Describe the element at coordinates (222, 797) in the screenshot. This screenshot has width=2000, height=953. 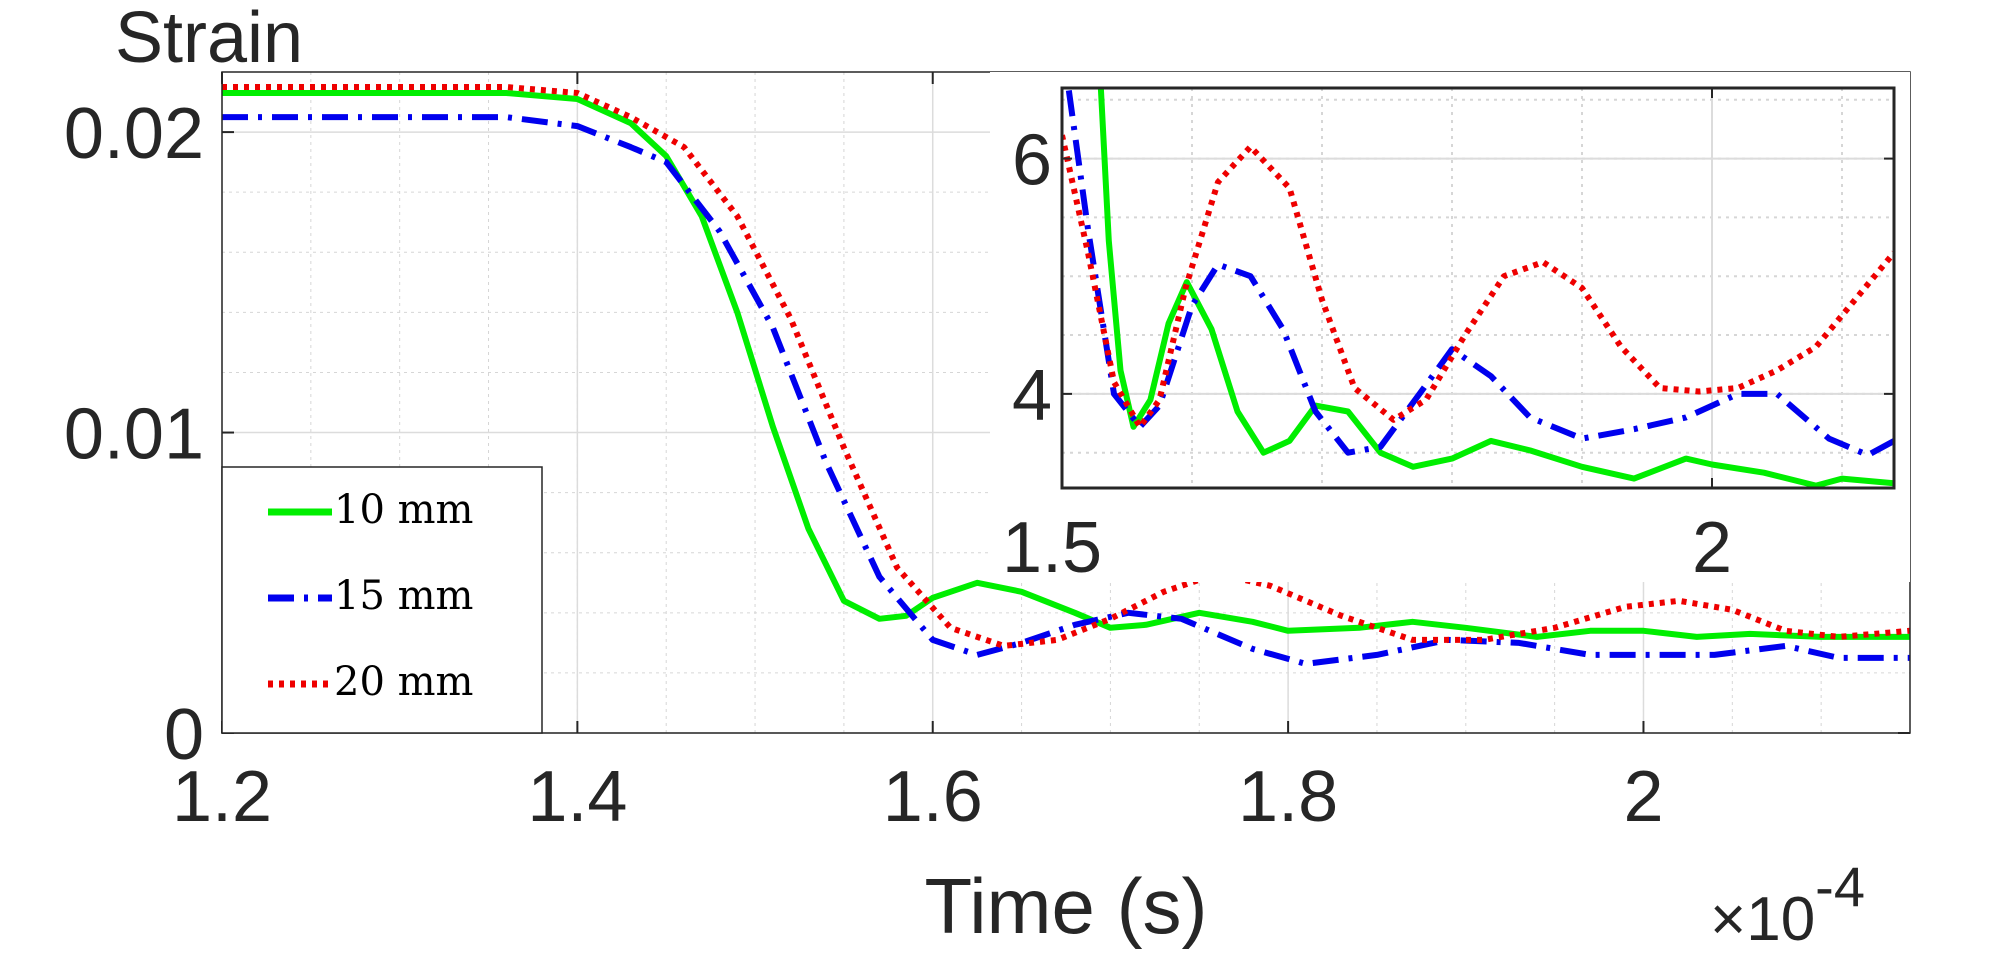
I see `x-tick-label: 1.2` at that location.